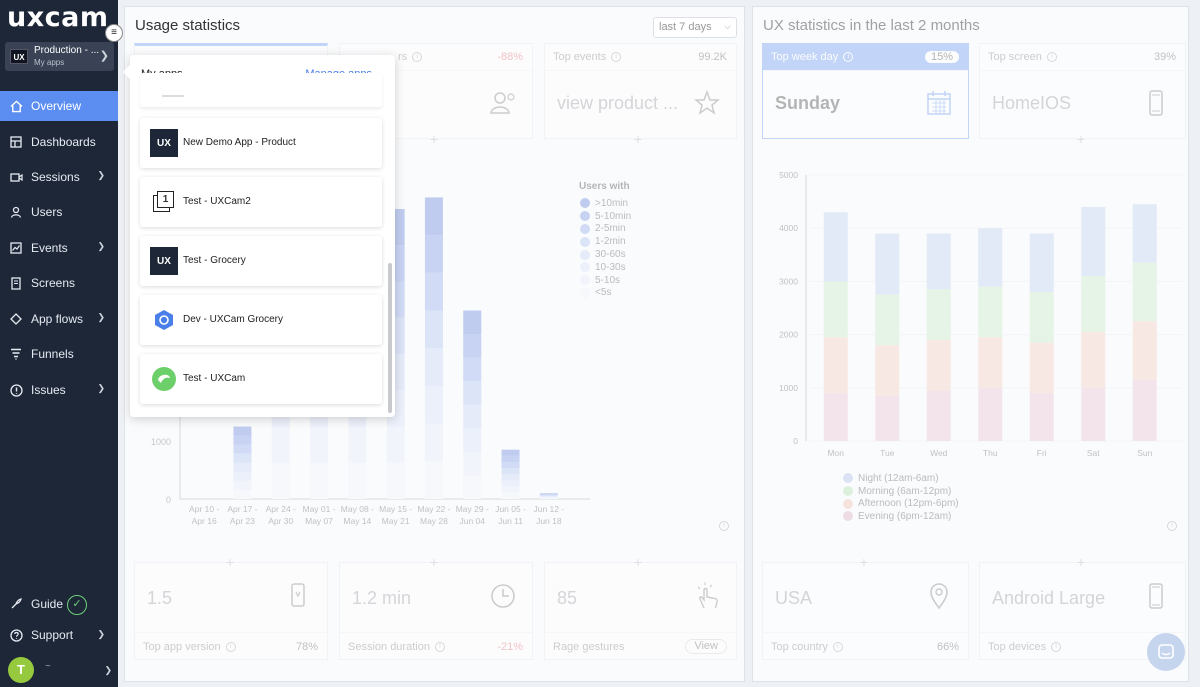 This screenshot has height=687, width=1200. What do you see at coordinates (16, 248) in the screenshot?
I see `chart-line-icon` at bounding box center [16, 248].